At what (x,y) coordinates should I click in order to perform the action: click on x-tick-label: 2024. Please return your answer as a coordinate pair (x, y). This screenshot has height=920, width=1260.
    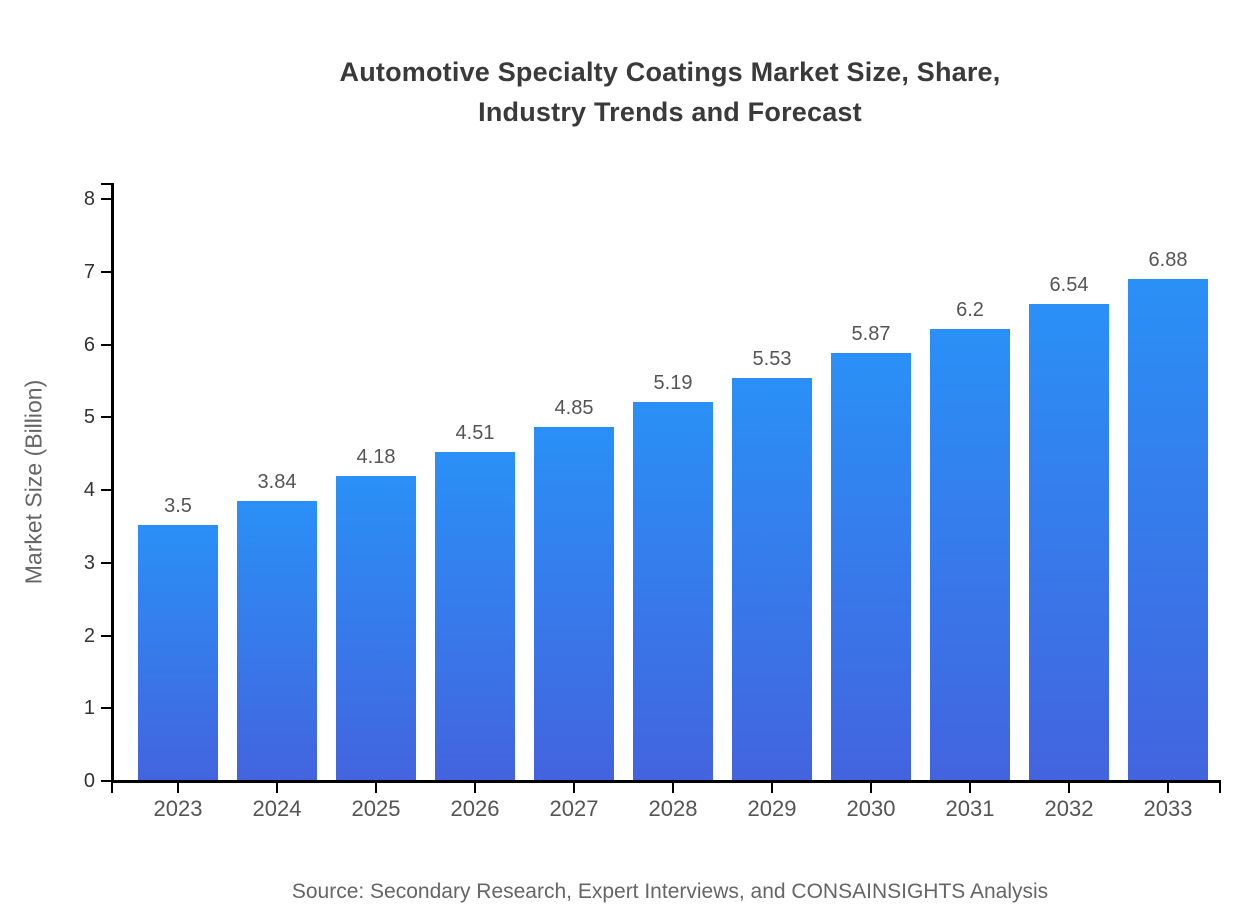
    Looking at the image, I should click on (277, 808).